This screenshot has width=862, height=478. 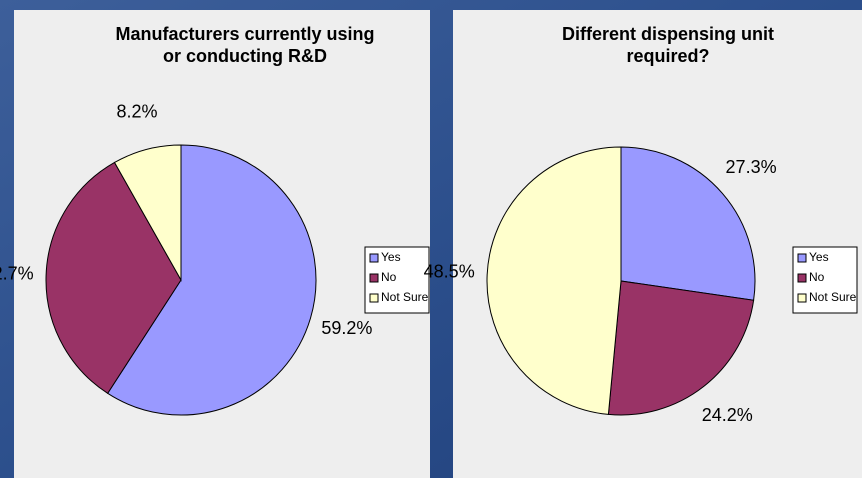 What do you see at coordinates (346, 328) in the screenshot?
I see `data-label: 59.2%` at bounding box center [346, 328].